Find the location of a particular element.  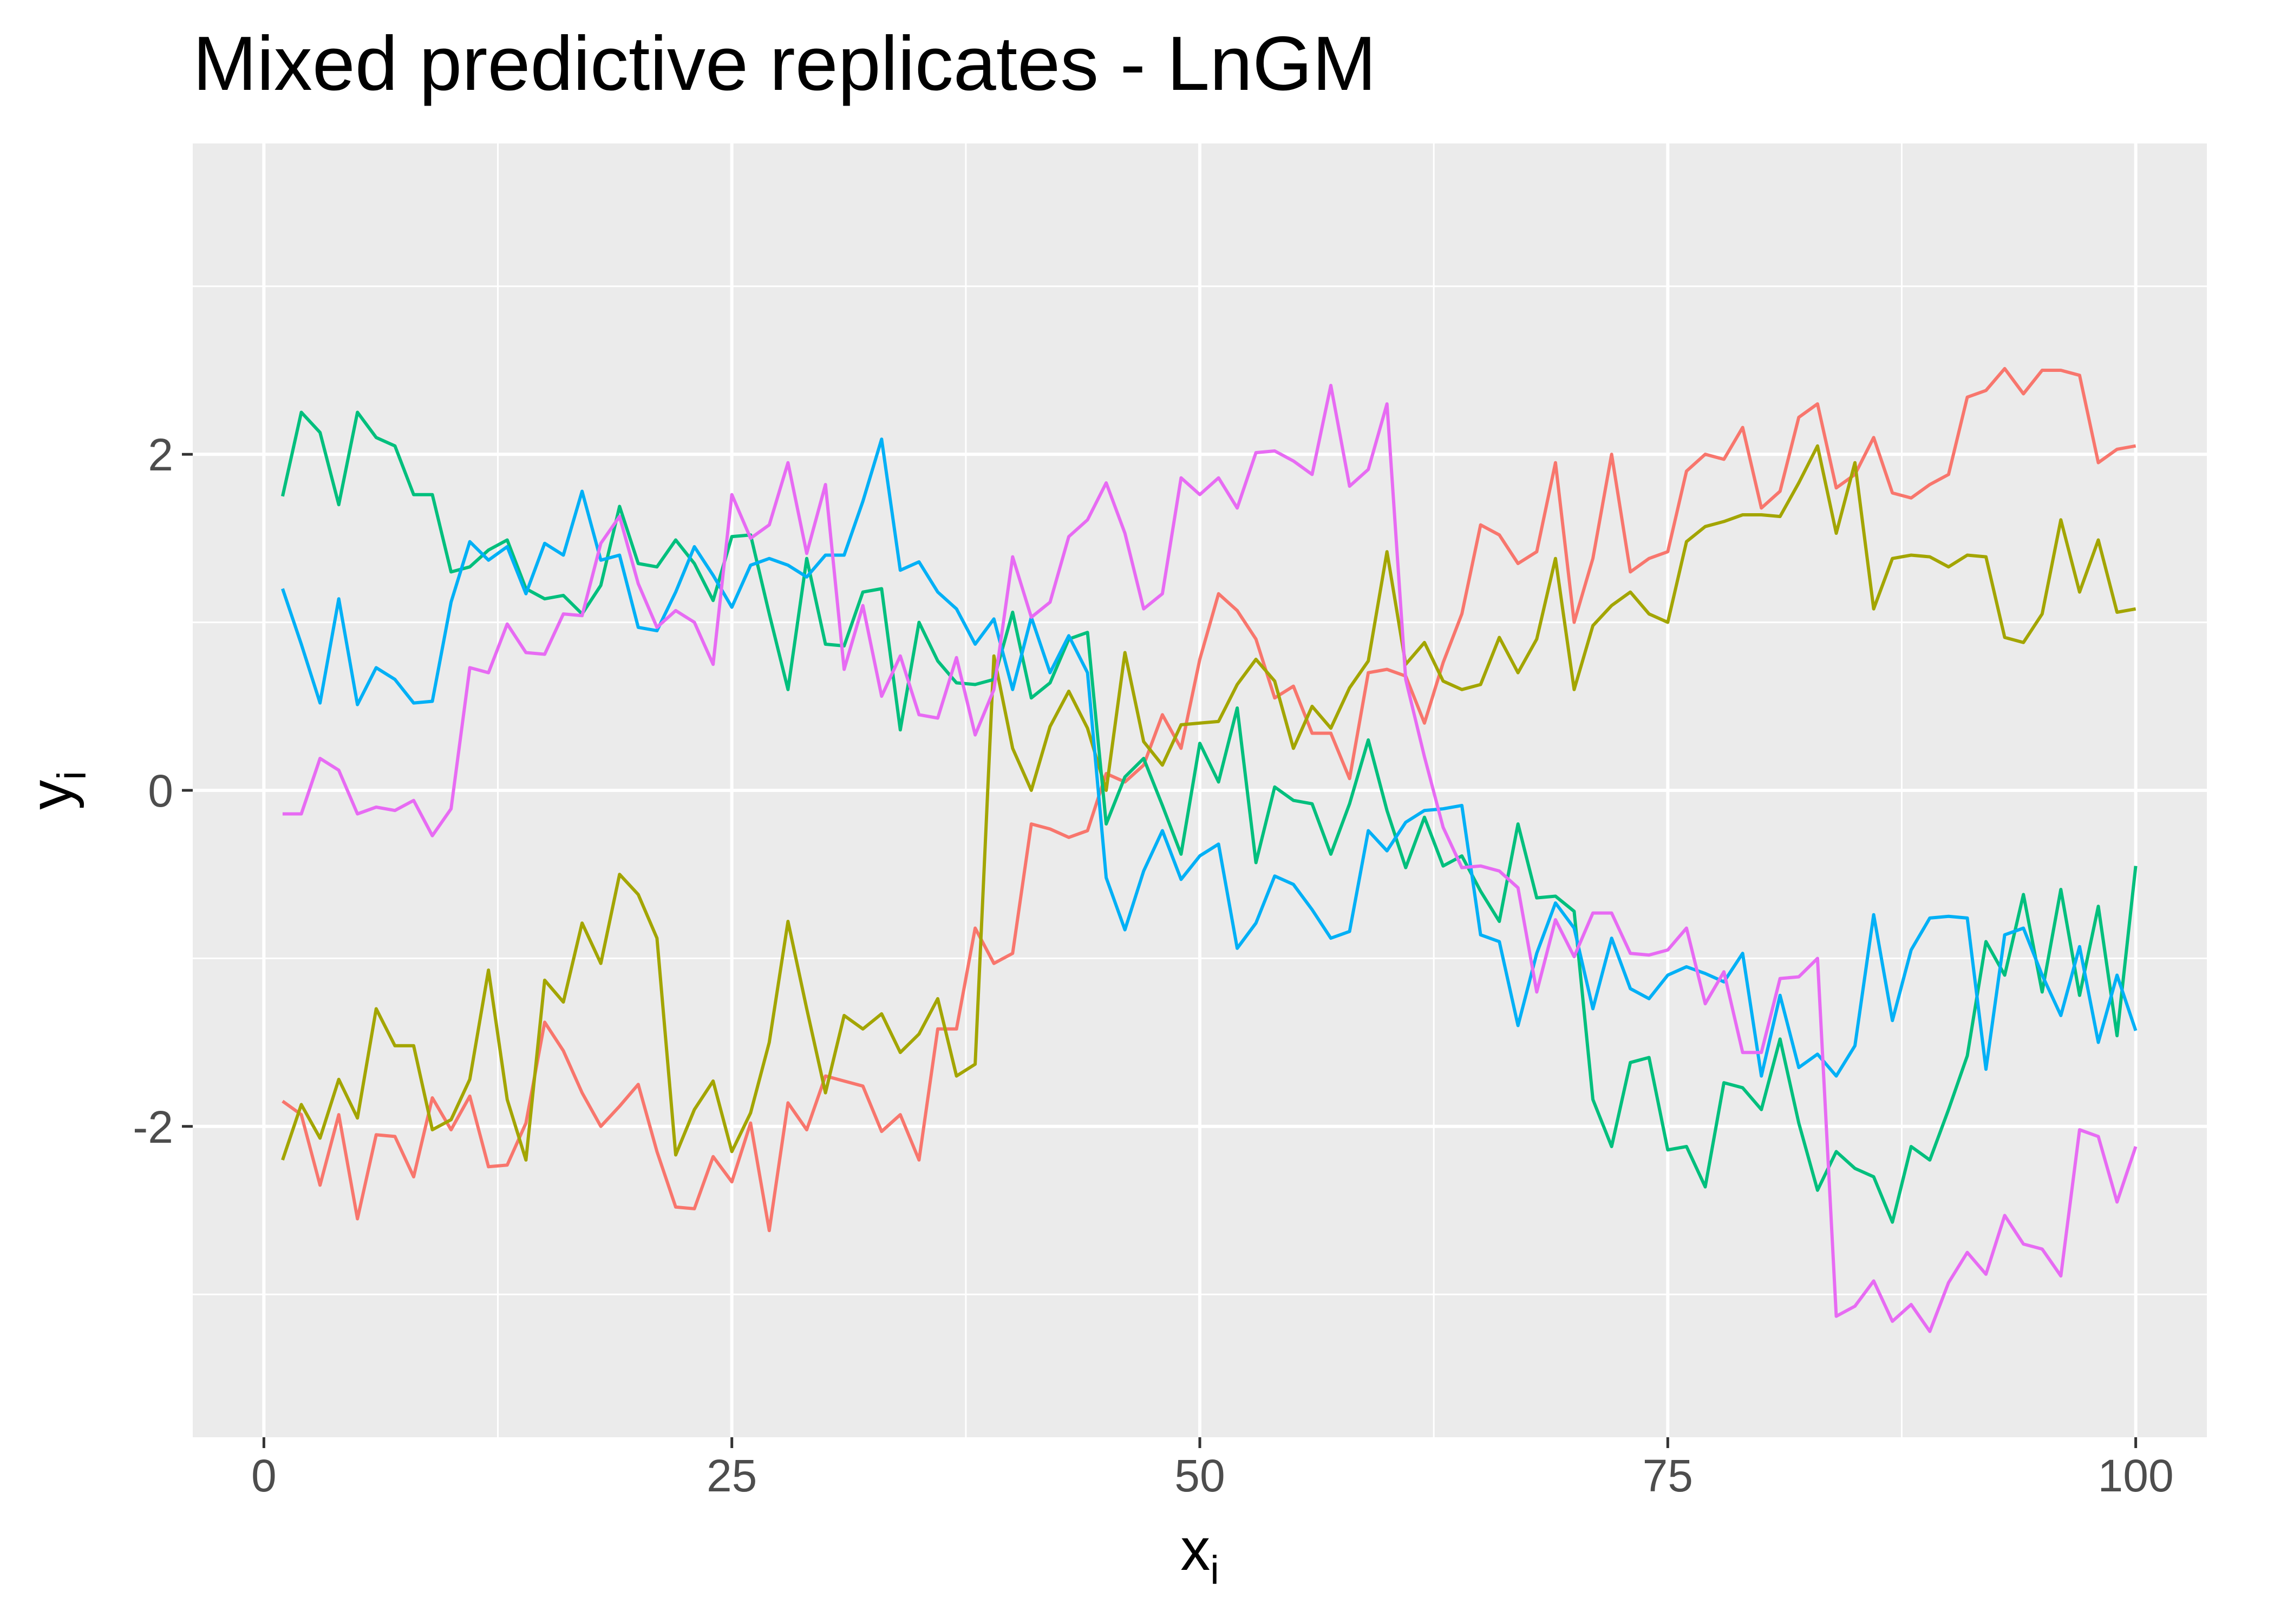

y-axis-title-main: y is located at coordinates (51, 795).